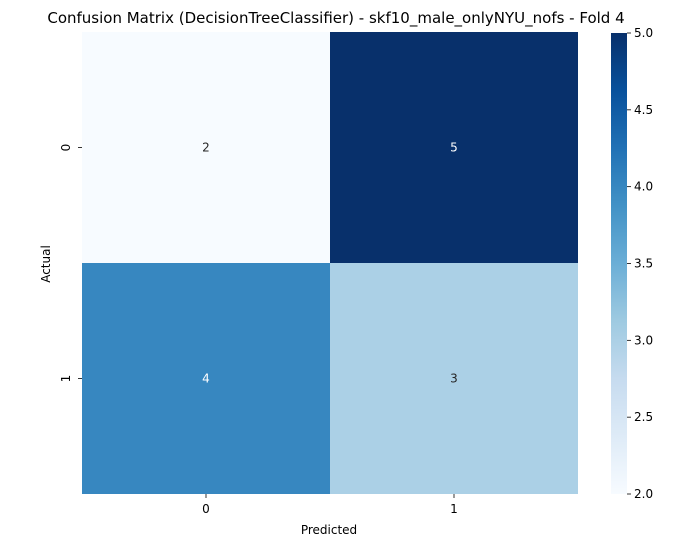 This screenshot has width=673, height=547. I want to click on cell-value-label: 4, so click(206, 379).